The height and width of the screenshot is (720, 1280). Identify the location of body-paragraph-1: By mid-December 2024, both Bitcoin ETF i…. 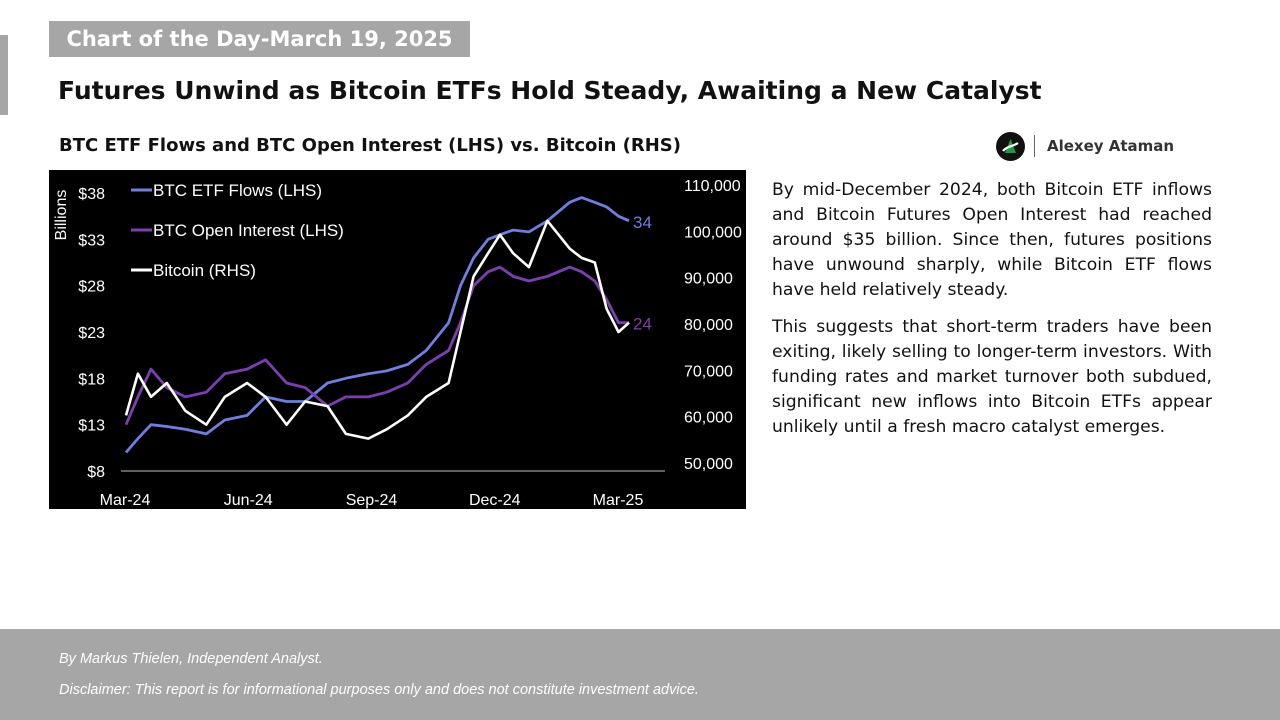
(992, 240).